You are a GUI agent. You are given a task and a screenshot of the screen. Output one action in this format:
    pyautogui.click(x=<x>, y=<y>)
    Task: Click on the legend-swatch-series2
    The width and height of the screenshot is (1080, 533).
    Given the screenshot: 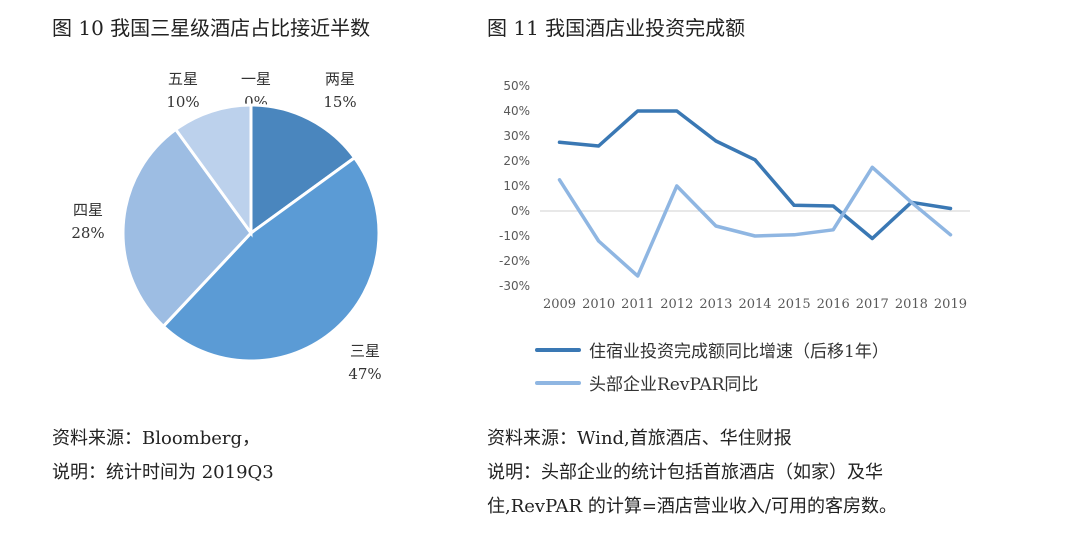 What is the action you would take?
    pyautogui.click(x=558, y=382)
    